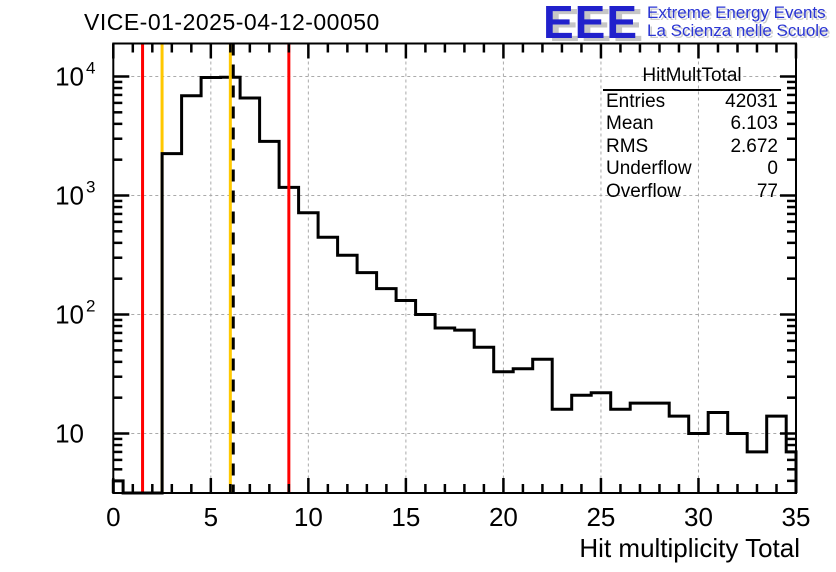  What do you see at coordinates (458, 517) in the screenshot?
I see `x-tick-labels: 0 5 10 15 20 25 30 35` at bounding box center [458, 517].